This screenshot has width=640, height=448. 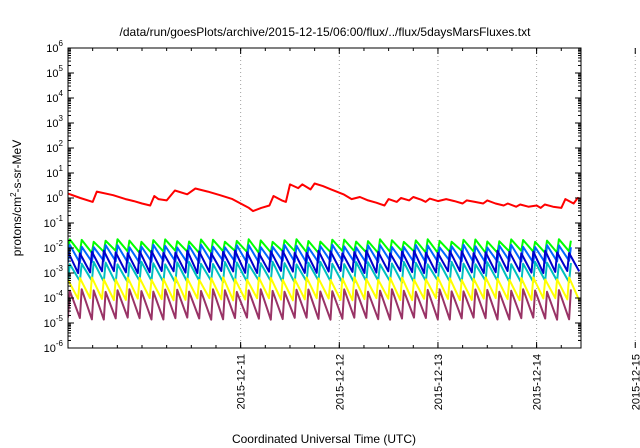 I want to click on y-tick-label: 10⁻³, so click(x=54, y=272).